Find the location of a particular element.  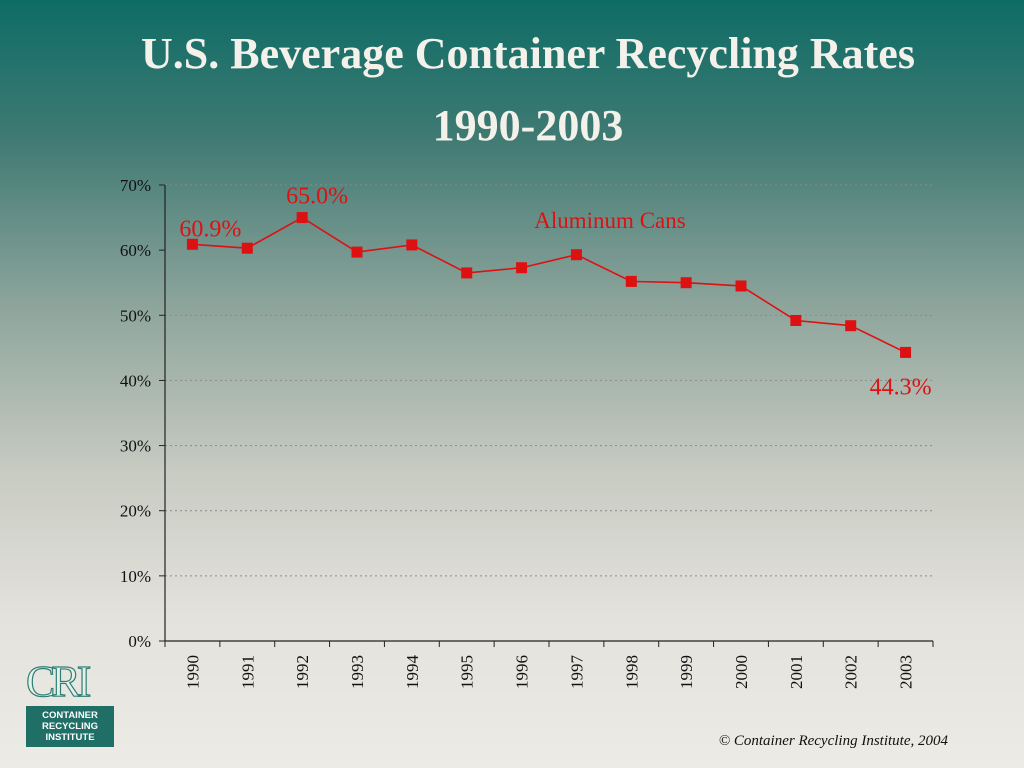

y-tick-label: 70% is located at coordinates (135, 185).